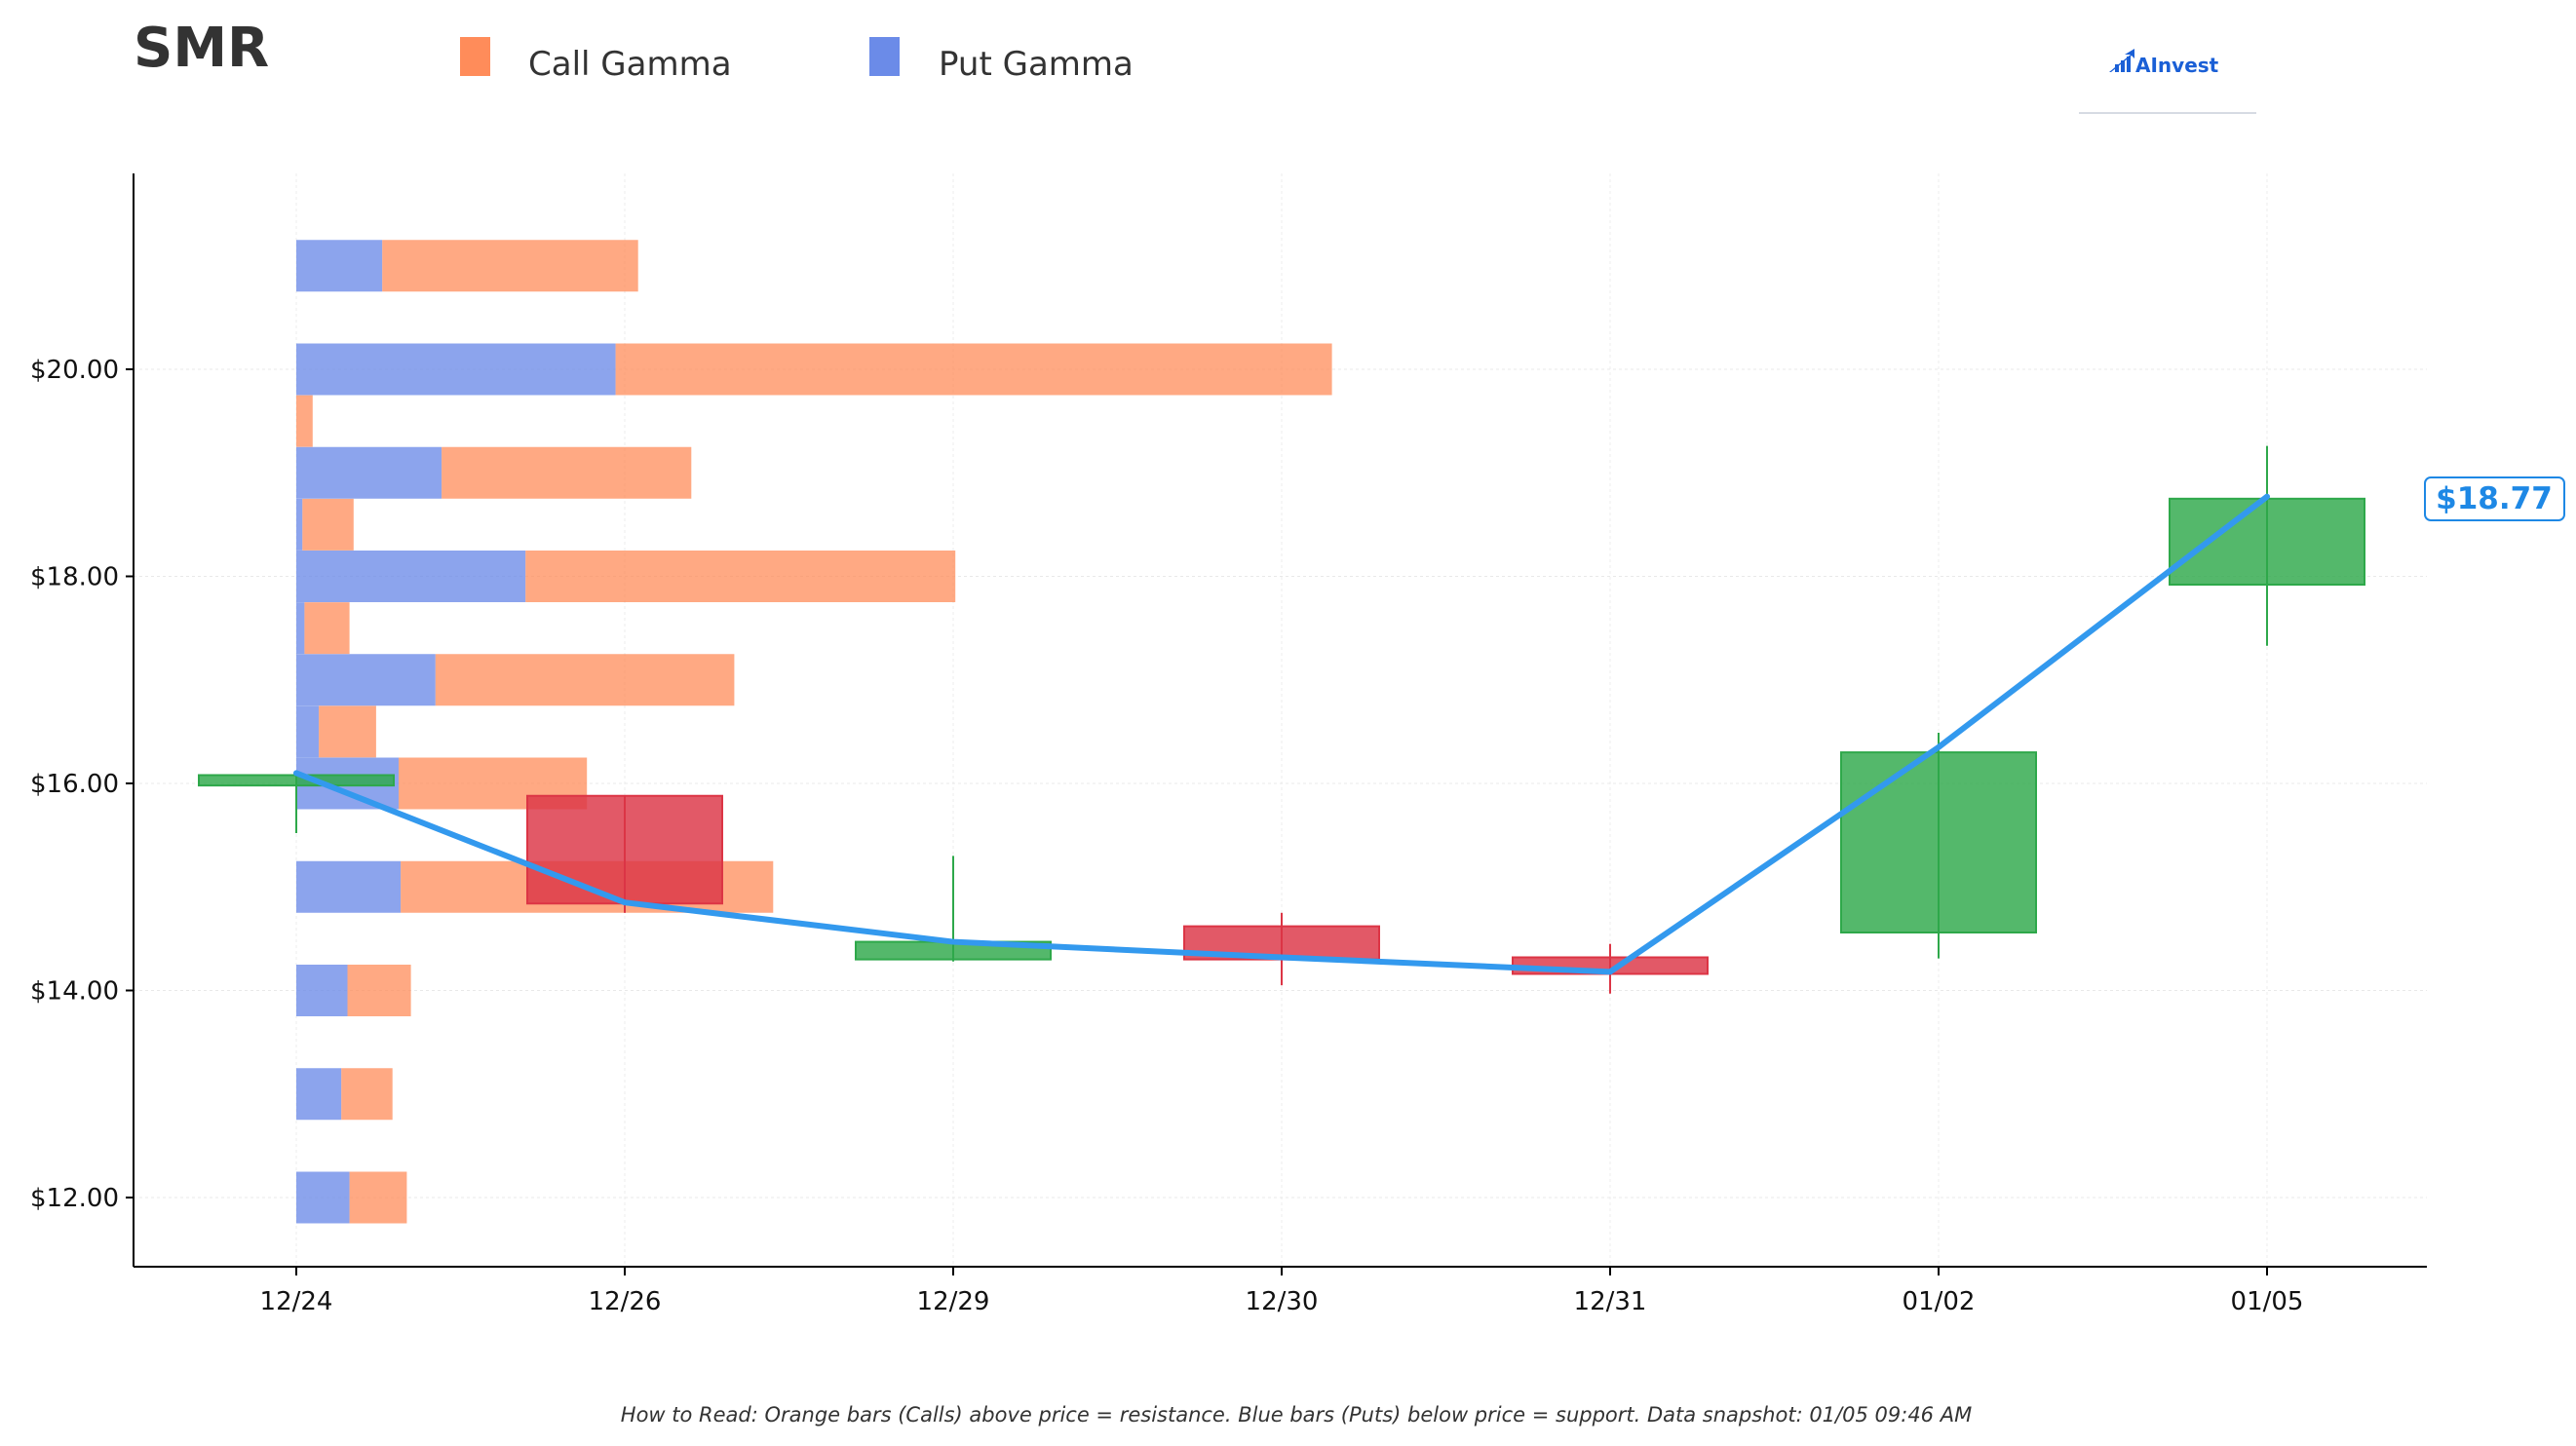  What do you see at coordinates (296, 1301) in the screenshot?
I see `x-tick-label: 12/24` at bounding box center [296, 1301].